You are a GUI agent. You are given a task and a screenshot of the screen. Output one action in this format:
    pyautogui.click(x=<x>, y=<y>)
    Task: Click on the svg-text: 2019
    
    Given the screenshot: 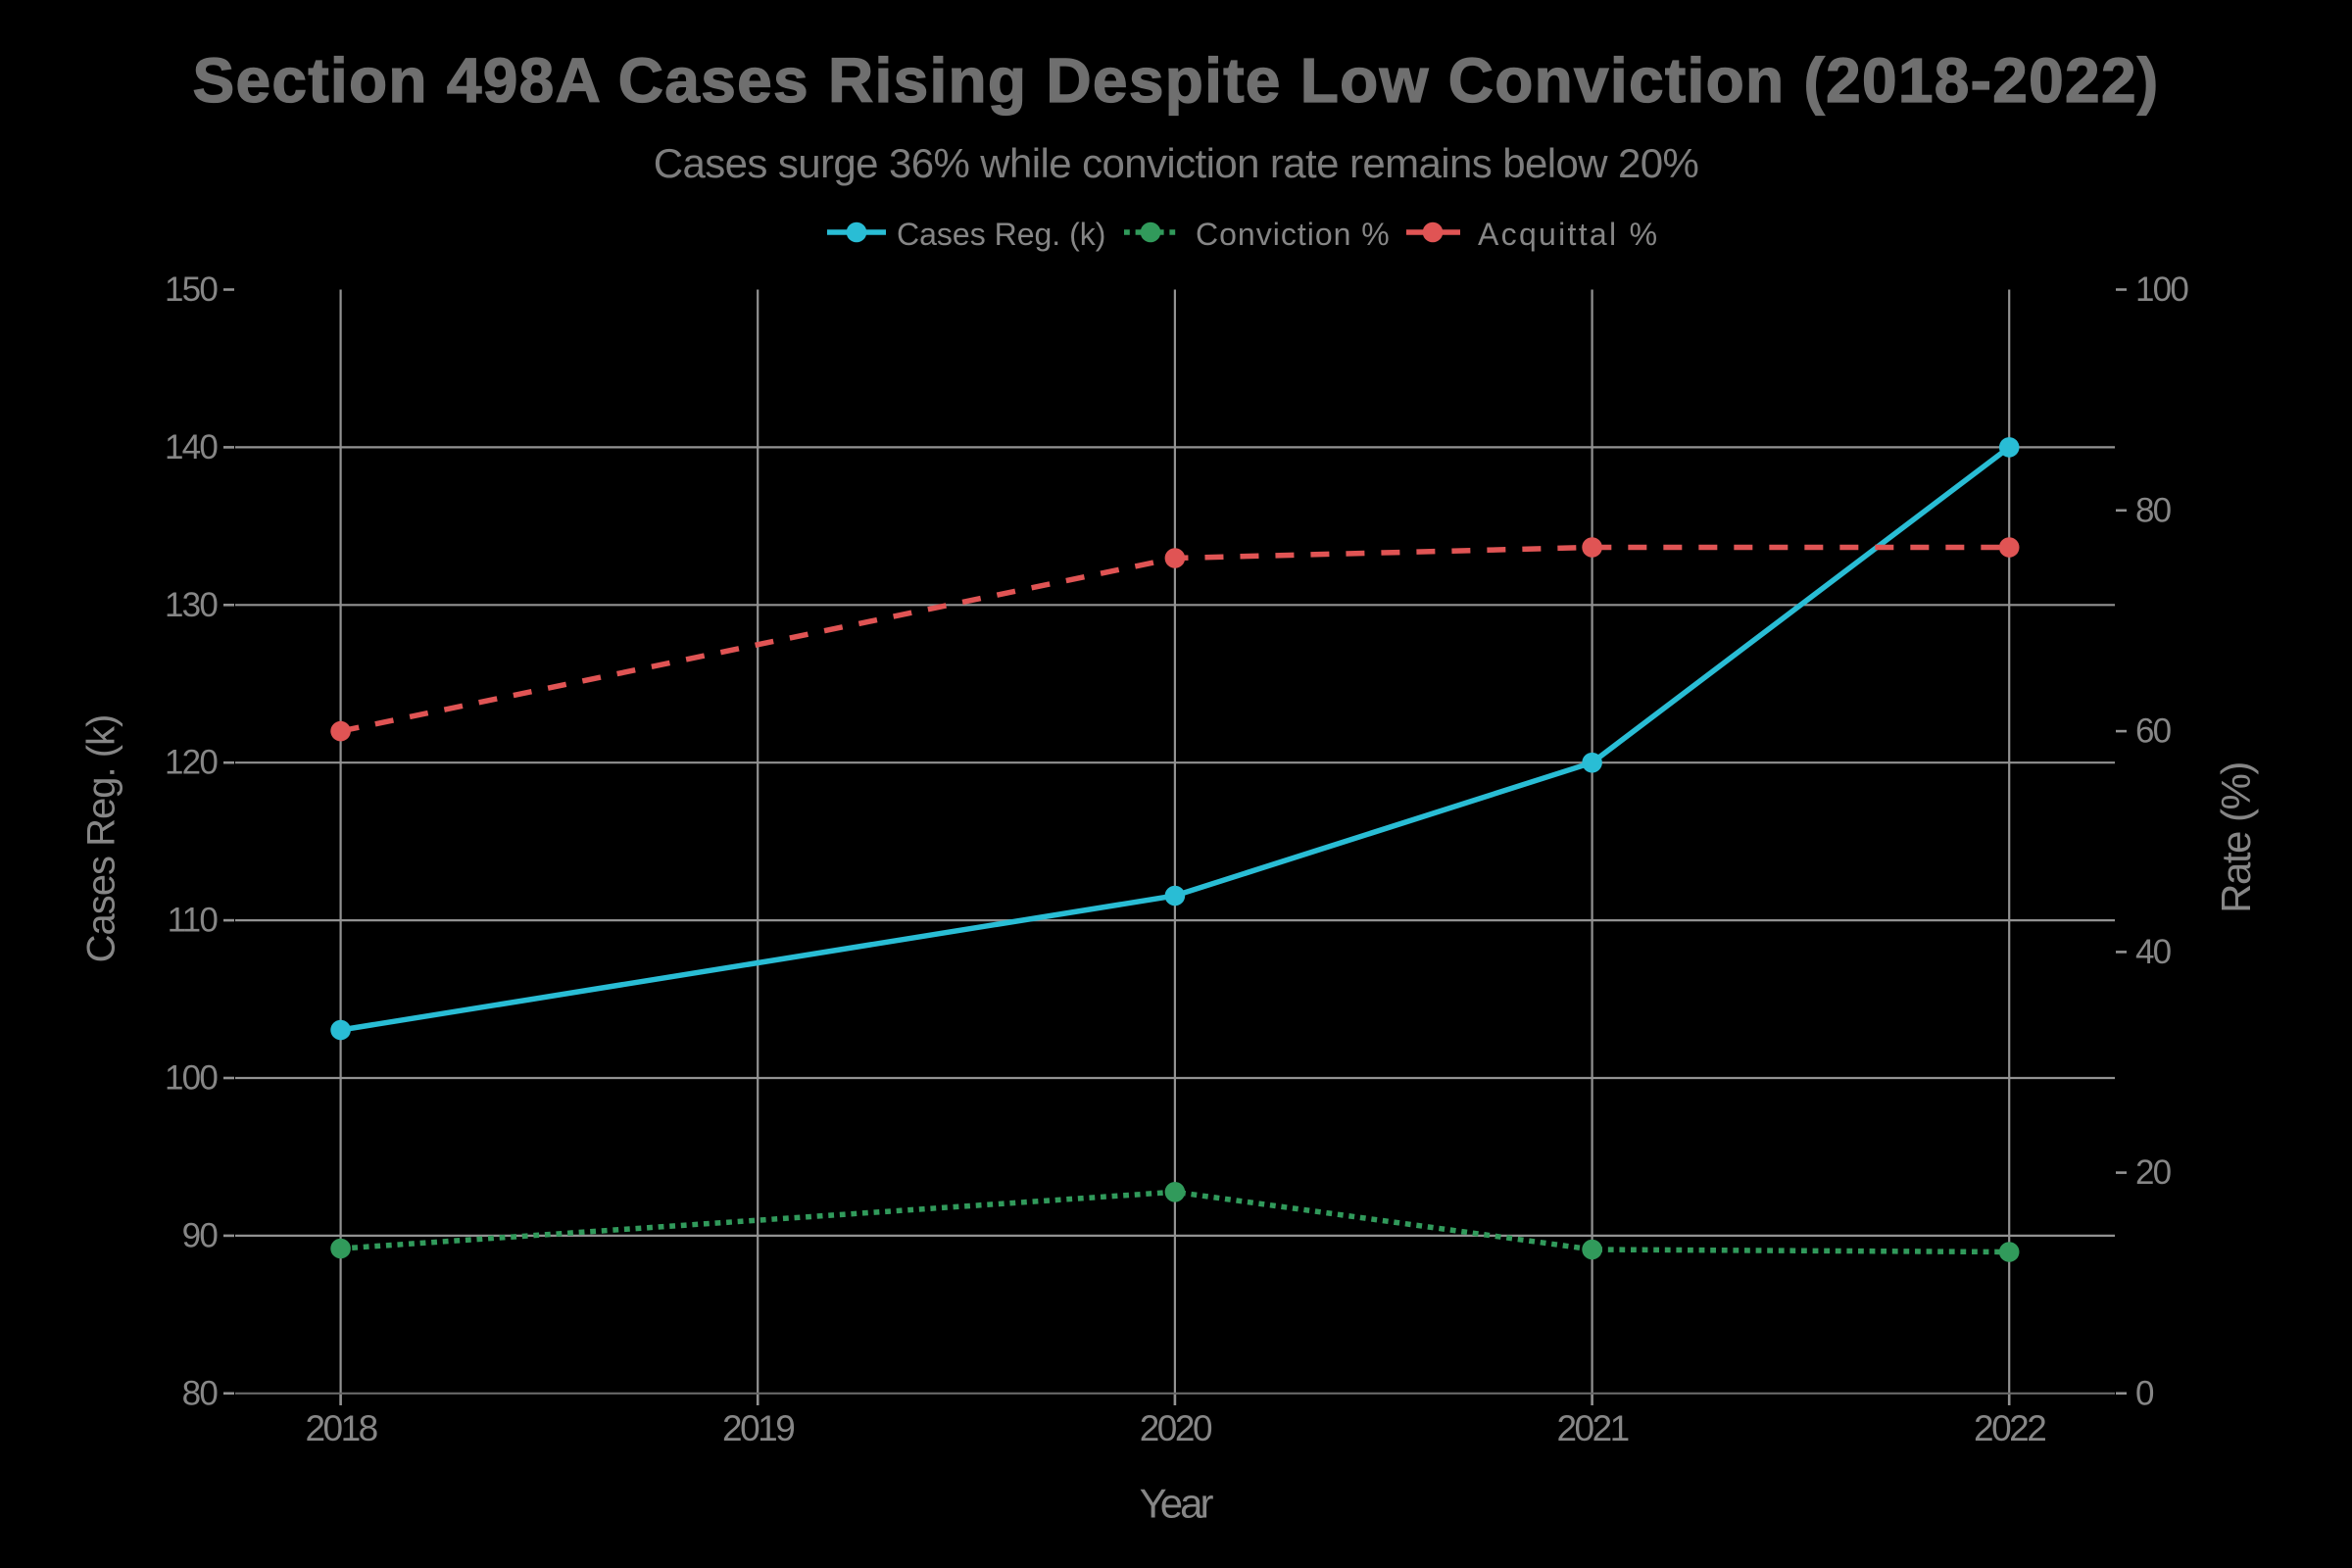 What is the action you would take?
    pyautogui.click(x=758, y=1428)
    